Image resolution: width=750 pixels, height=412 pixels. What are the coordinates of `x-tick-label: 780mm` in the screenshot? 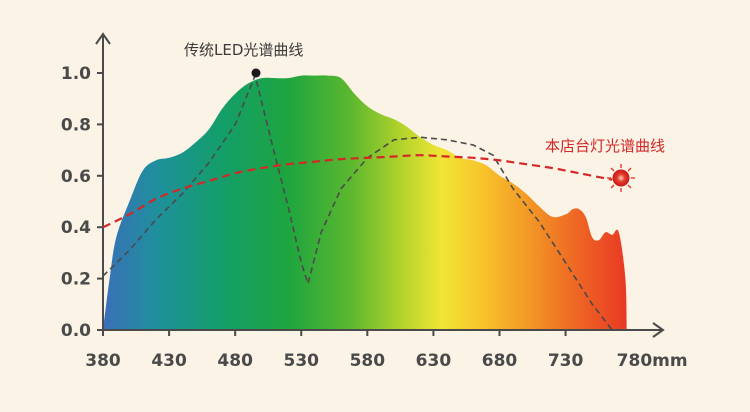 It's located at (652, 361).